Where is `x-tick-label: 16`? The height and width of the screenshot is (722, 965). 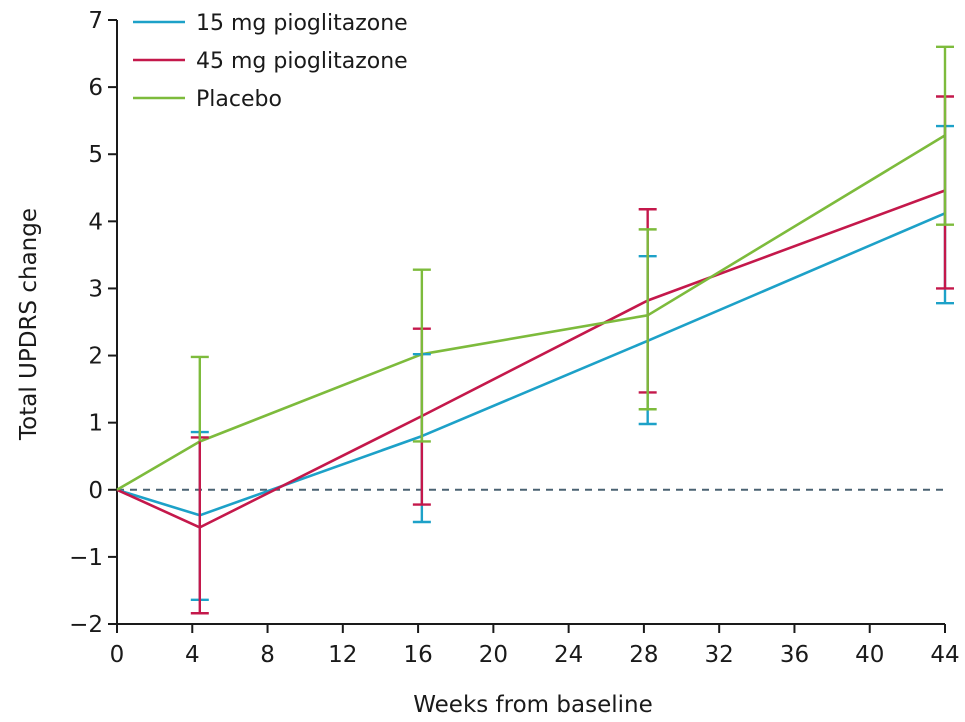
x-tick-label: 16 is located at coordinates (417, 655).